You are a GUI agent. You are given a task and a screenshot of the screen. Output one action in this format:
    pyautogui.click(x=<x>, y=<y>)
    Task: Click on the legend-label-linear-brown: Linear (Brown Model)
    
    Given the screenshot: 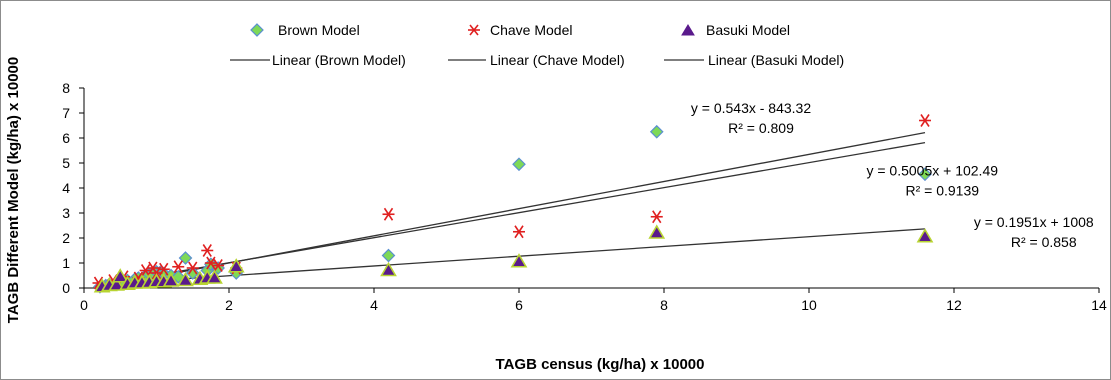 What is the action you would take?
    pyautogui.click(x=339, y=60)
    